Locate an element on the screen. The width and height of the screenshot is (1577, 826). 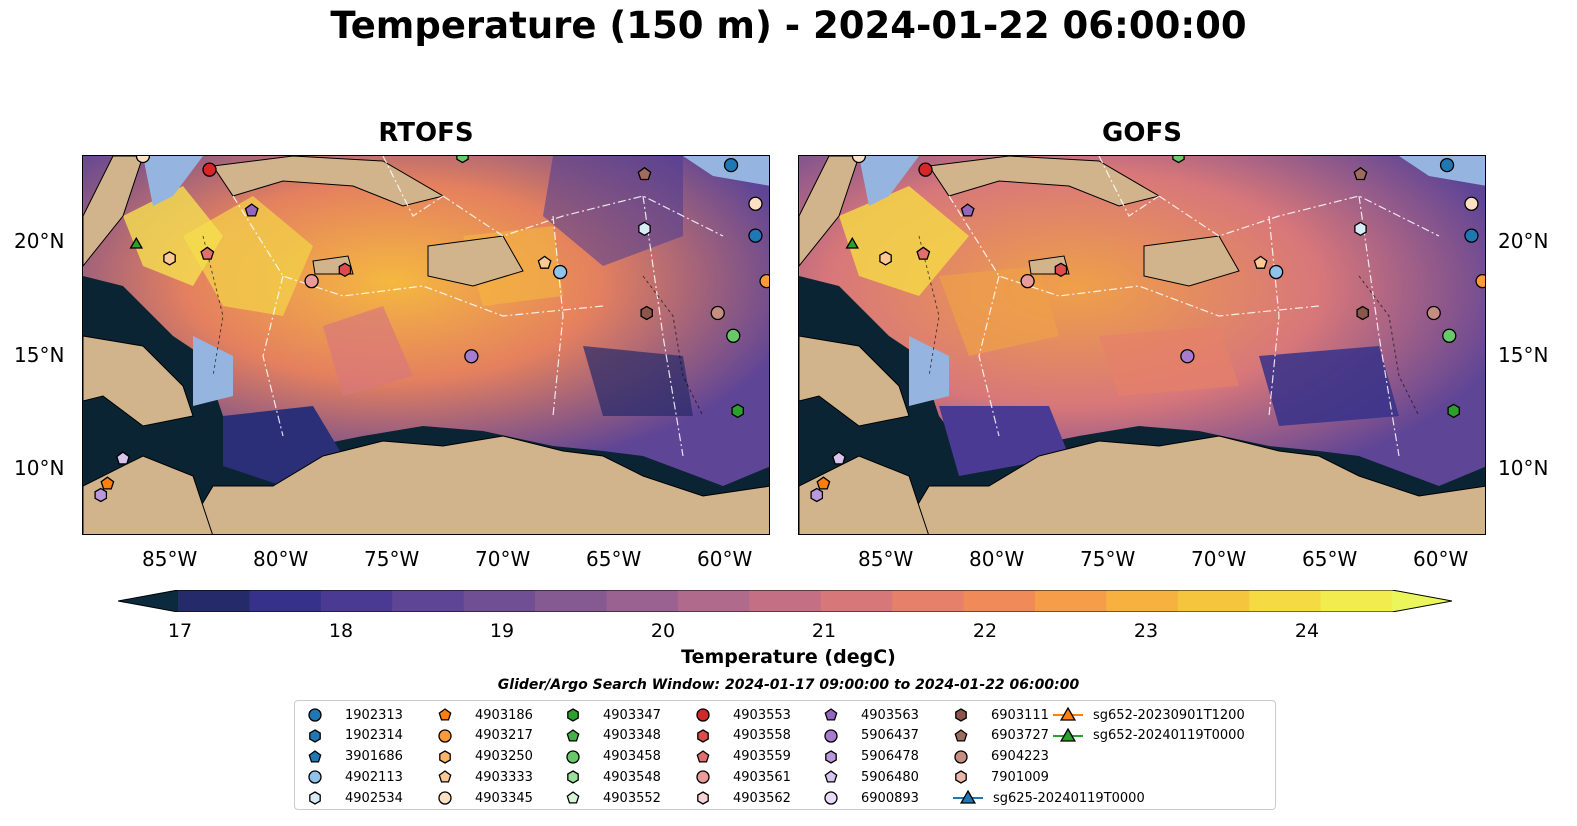
legend-label: 5906478 is located at coordinates (890, 757).